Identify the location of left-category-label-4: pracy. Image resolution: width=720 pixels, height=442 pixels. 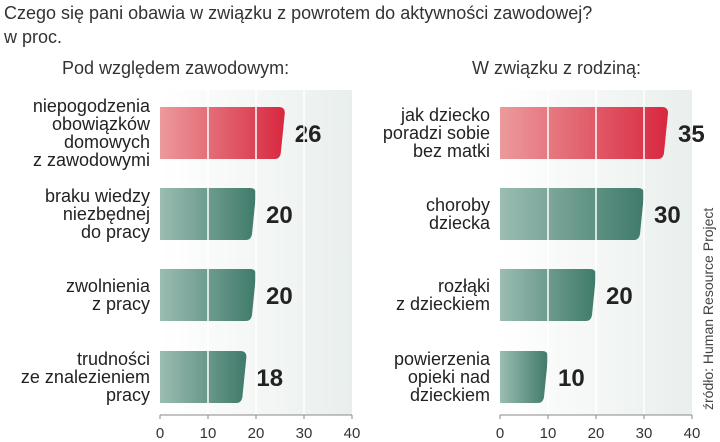
(128, 395).